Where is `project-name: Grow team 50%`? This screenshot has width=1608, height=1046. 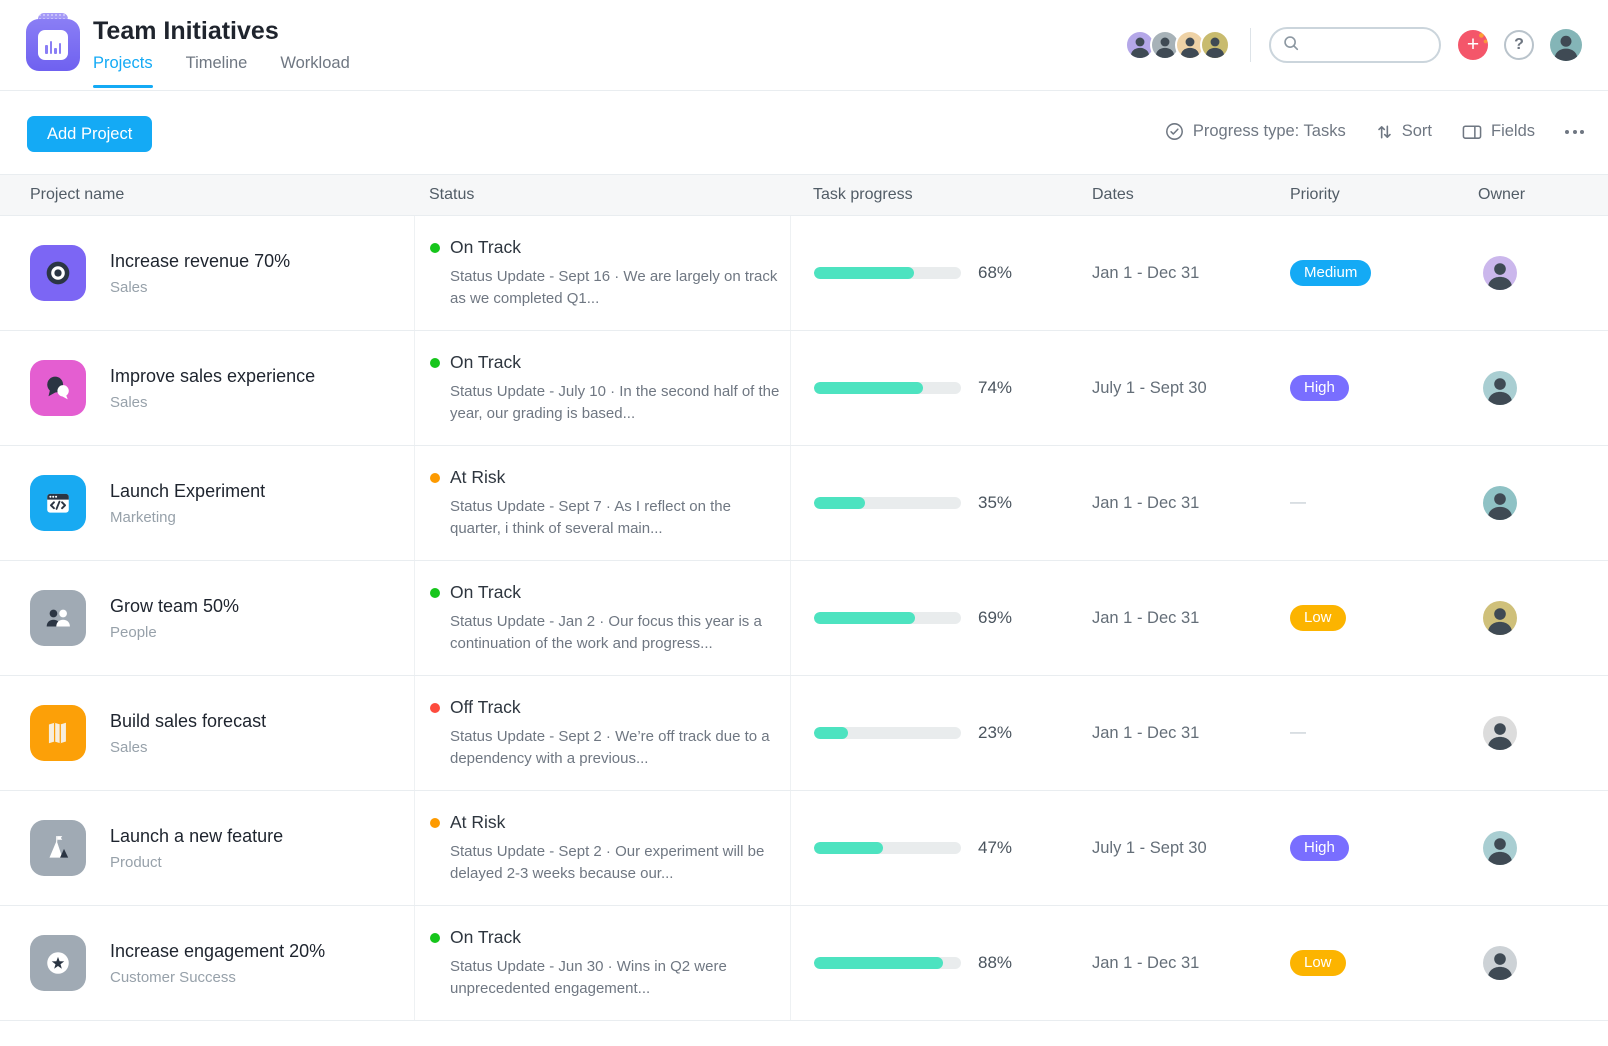 project-name: Grow team 50% is located at coordinates (175, 605).